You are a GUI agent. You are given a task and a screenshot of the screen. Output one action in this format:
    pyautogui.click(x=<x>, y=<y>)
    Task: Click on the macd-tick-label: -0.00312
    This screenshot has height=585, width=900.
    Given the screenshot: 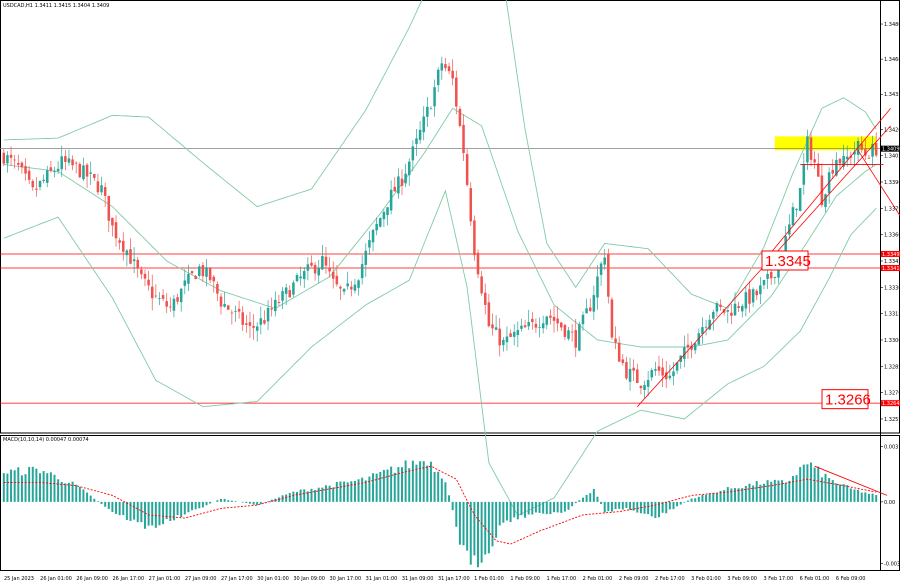 What is the action you would take?
    pyautogui.click(x=892, y=565)
    